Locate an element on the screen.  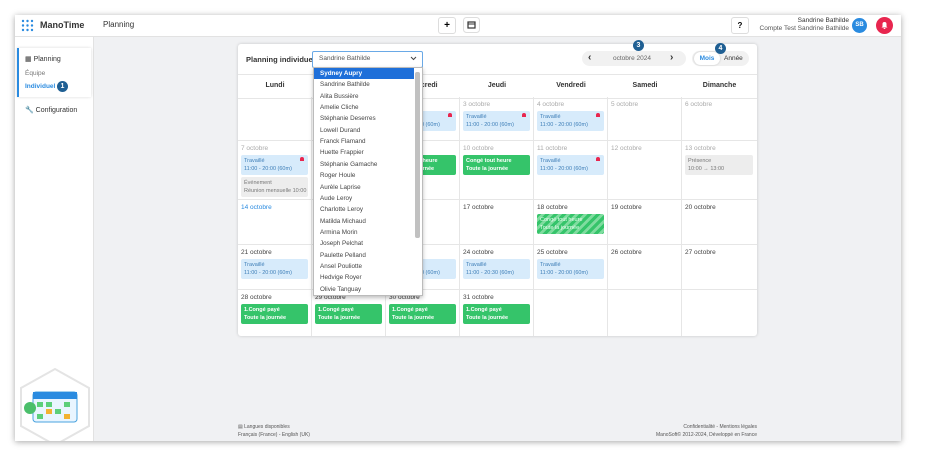
day-date: 24 octobre is located at coordinates (478, 252).